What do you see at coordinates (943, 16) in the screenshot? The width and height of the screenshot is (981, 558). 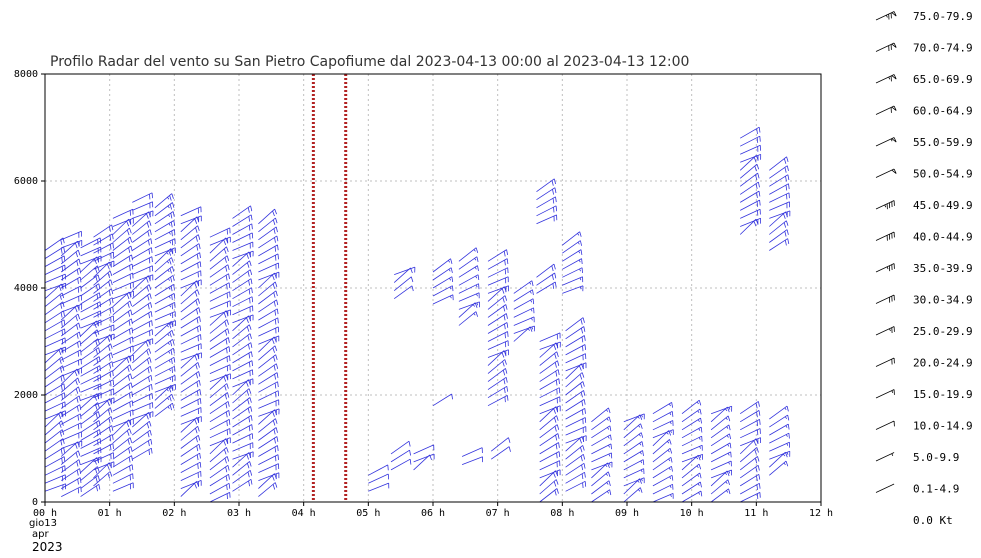 I see `legend-label: 75.0-79.9` at bounding box center [943, 16].